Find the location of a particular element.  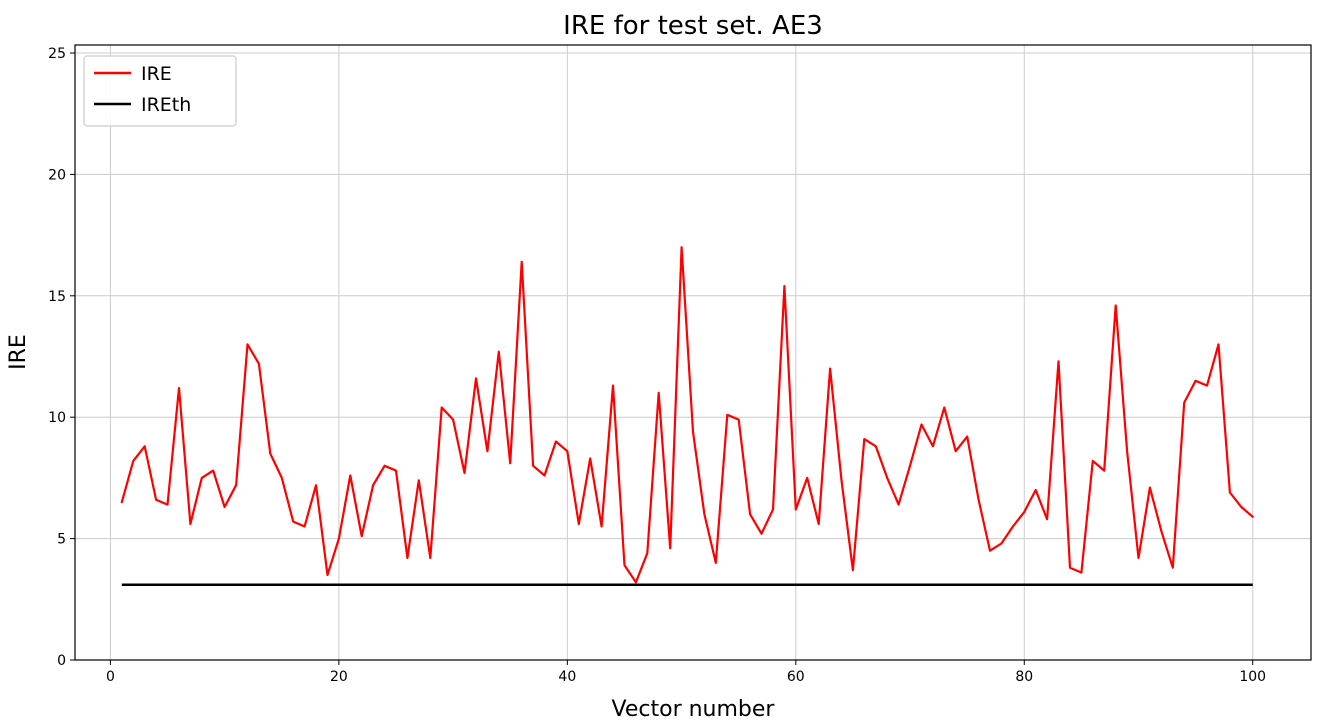

x-axis-label: Vector number is located at coordinates (694, 709).